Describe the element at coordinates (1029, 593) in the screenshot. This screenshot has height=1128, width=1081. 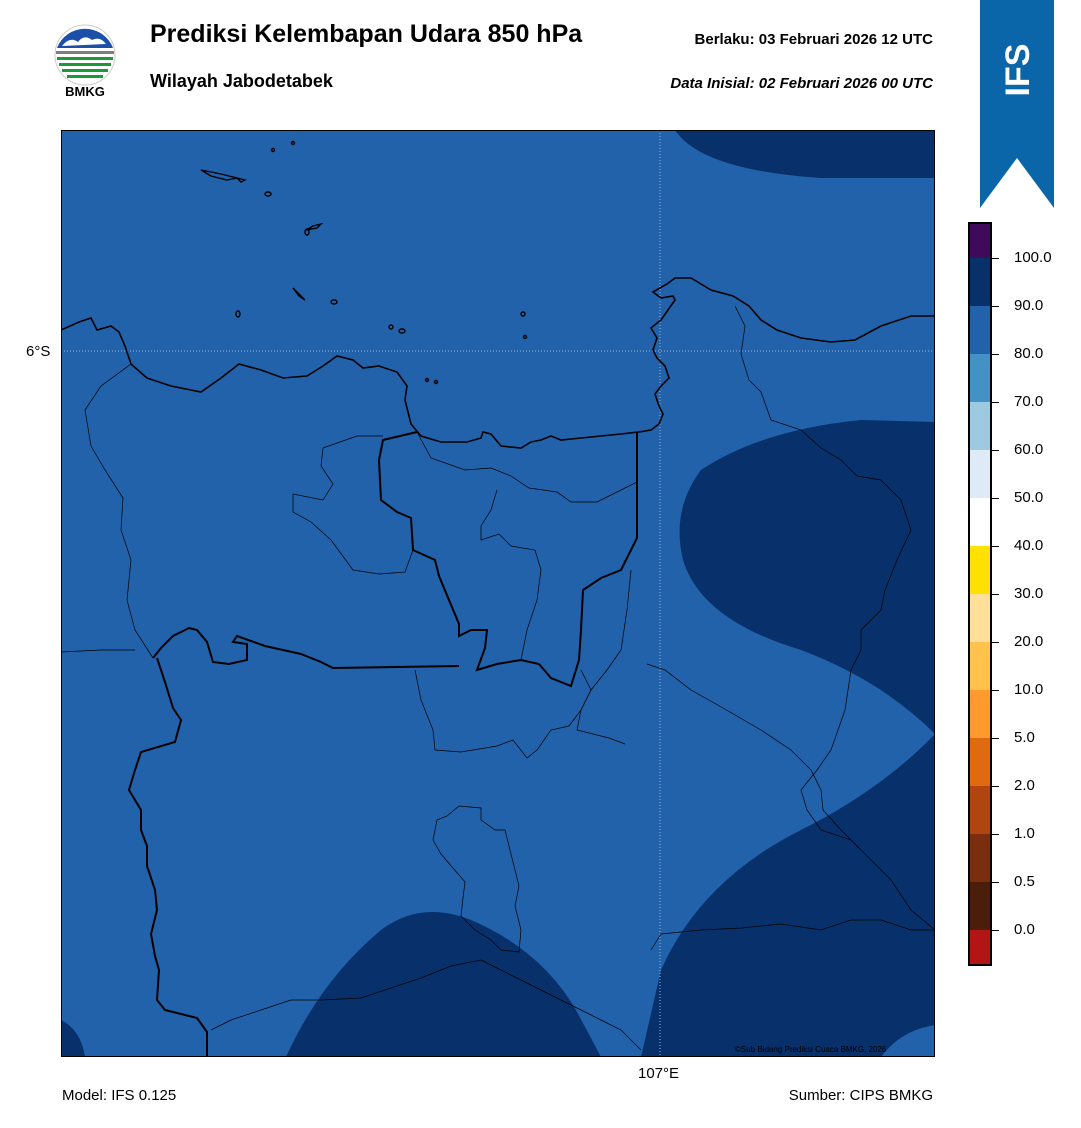
I see `colorbar-label: 30.0` at that location.